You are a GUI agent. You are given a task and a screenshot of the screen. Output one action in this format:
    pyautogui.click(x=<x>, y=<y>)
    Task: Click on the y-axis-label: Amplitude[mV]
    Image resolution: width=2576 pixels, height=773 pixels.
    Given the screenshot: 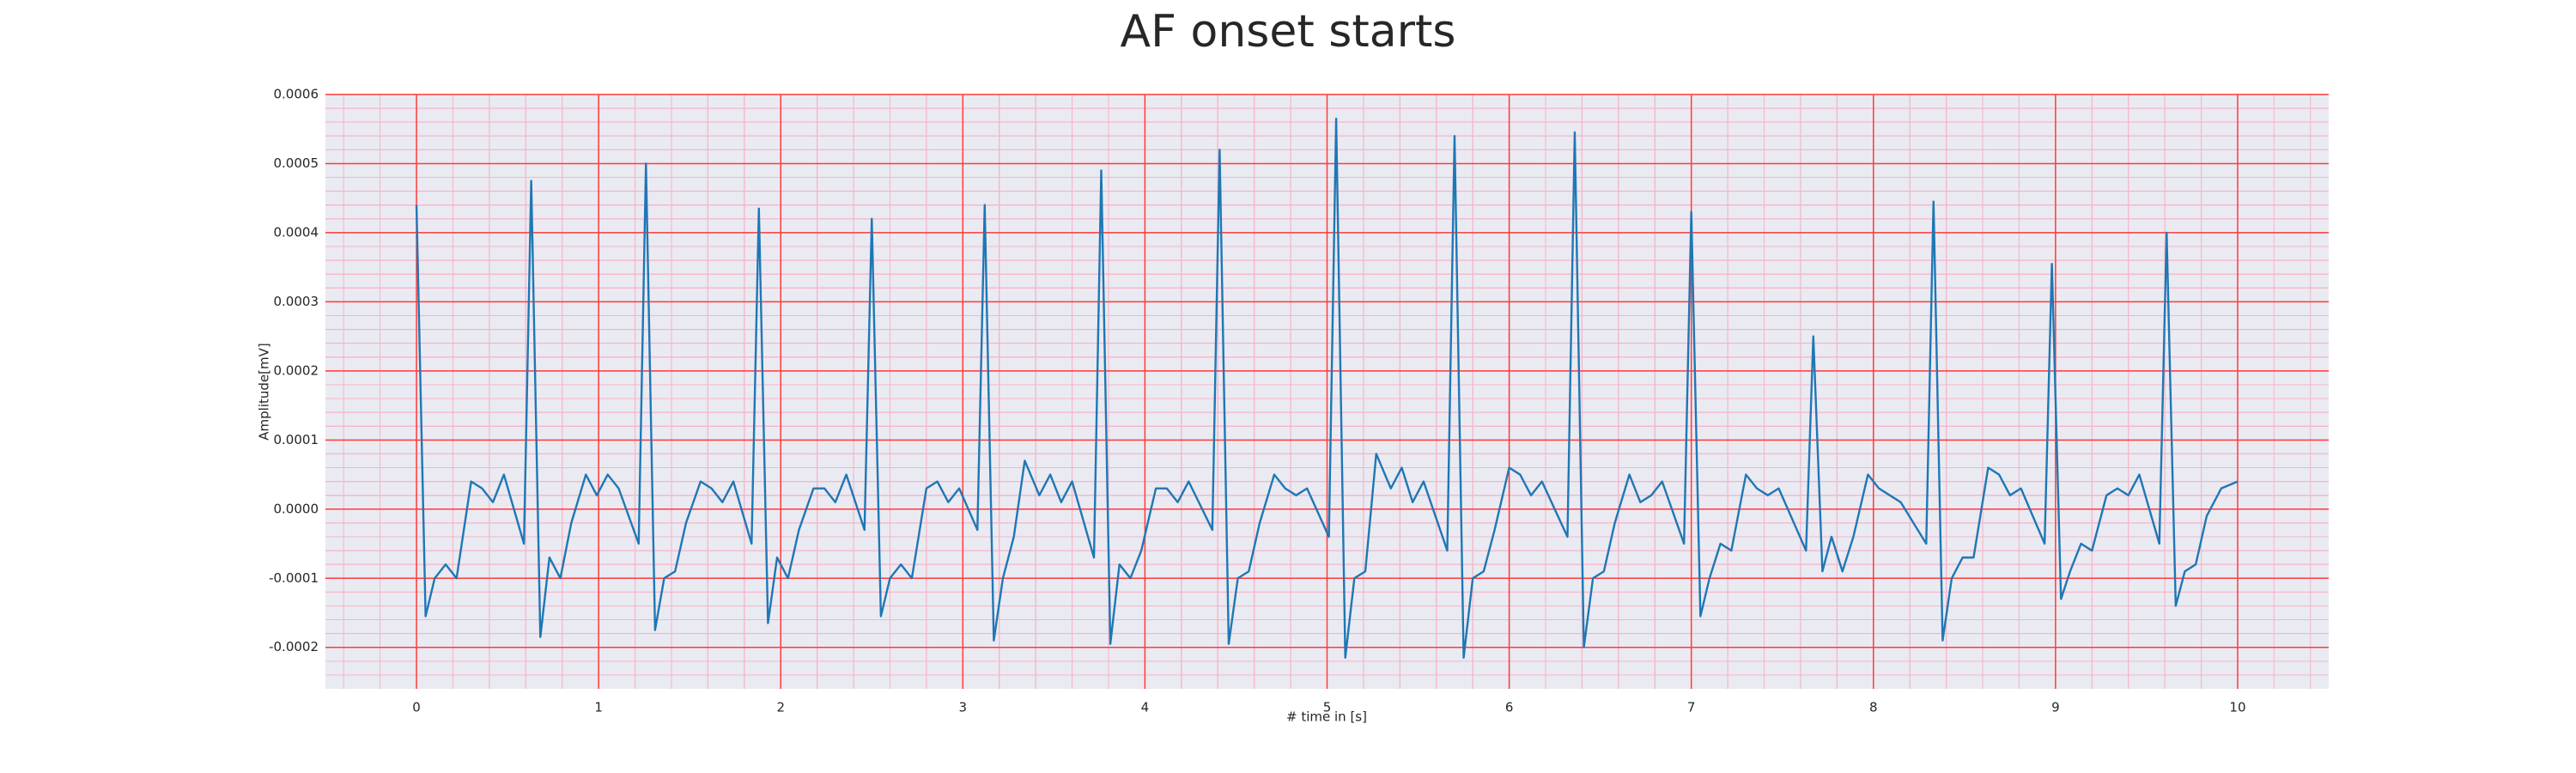 What is the action you would take?
    pyautogui.click(x=264, y=391)
    